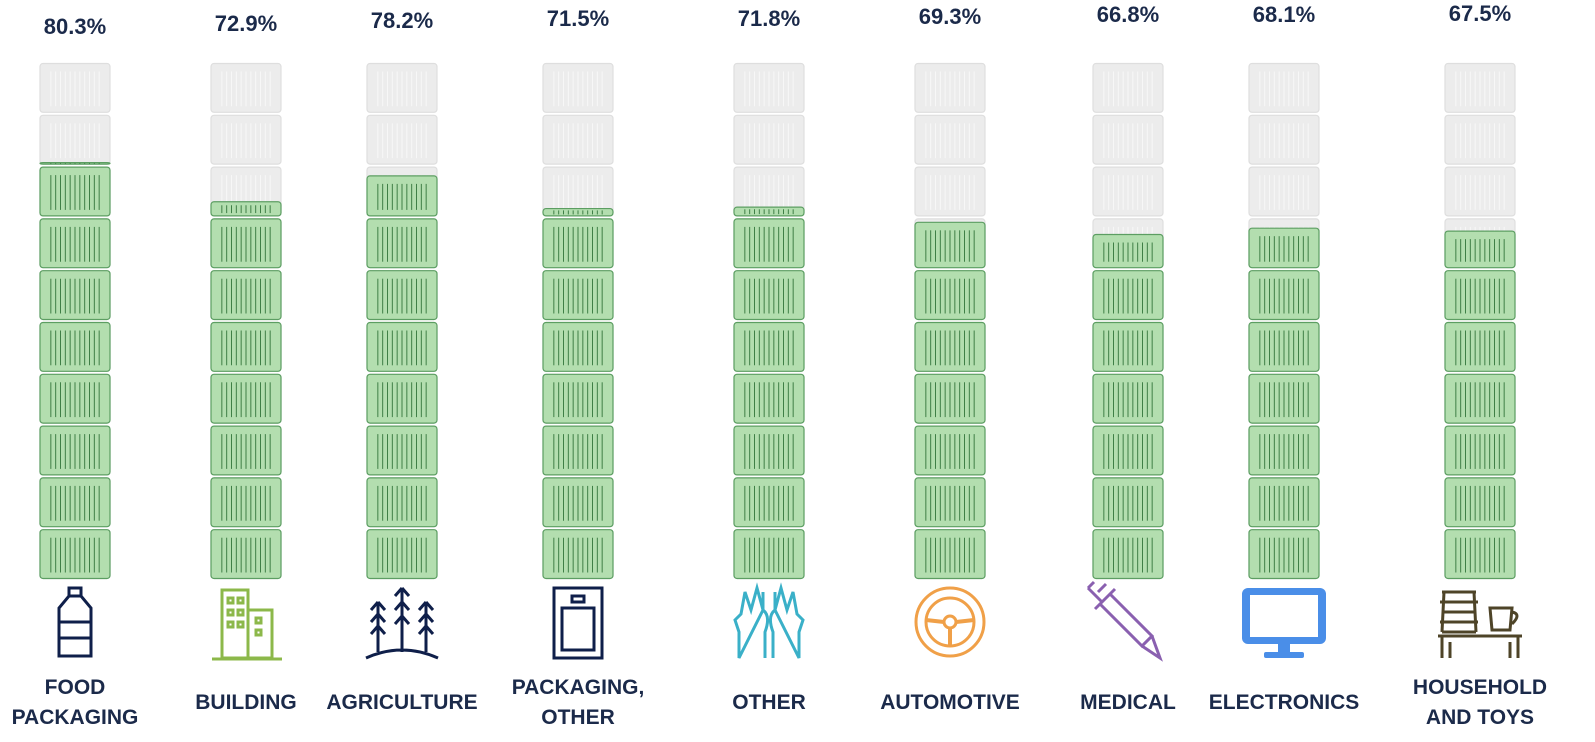  What do you see at coordinates (1124, 621) in the screenshot?
I see `icon-syringe` at bounding box center [1124, 621].